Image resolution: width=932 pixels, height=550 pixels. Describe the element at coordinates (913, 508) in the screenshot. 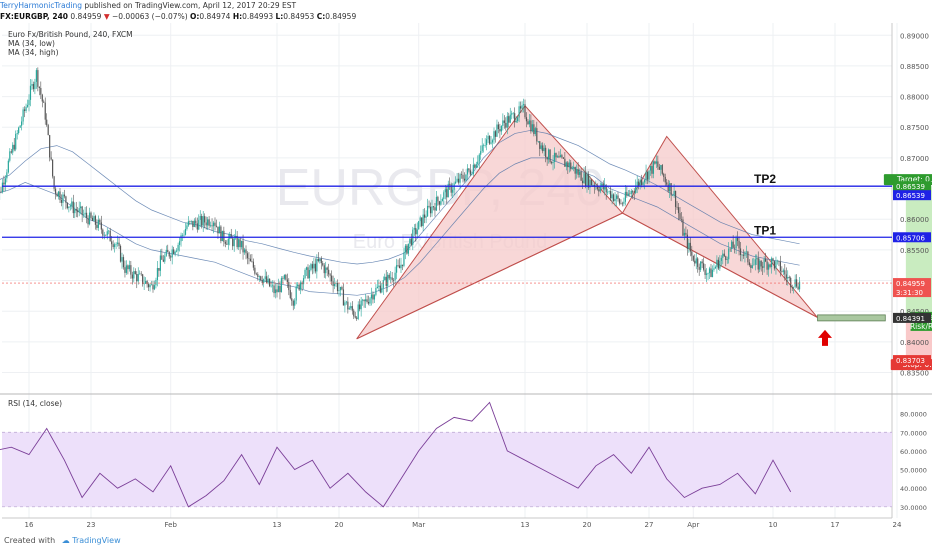

I see `rsi-tick-label: 30.0000` at that location.